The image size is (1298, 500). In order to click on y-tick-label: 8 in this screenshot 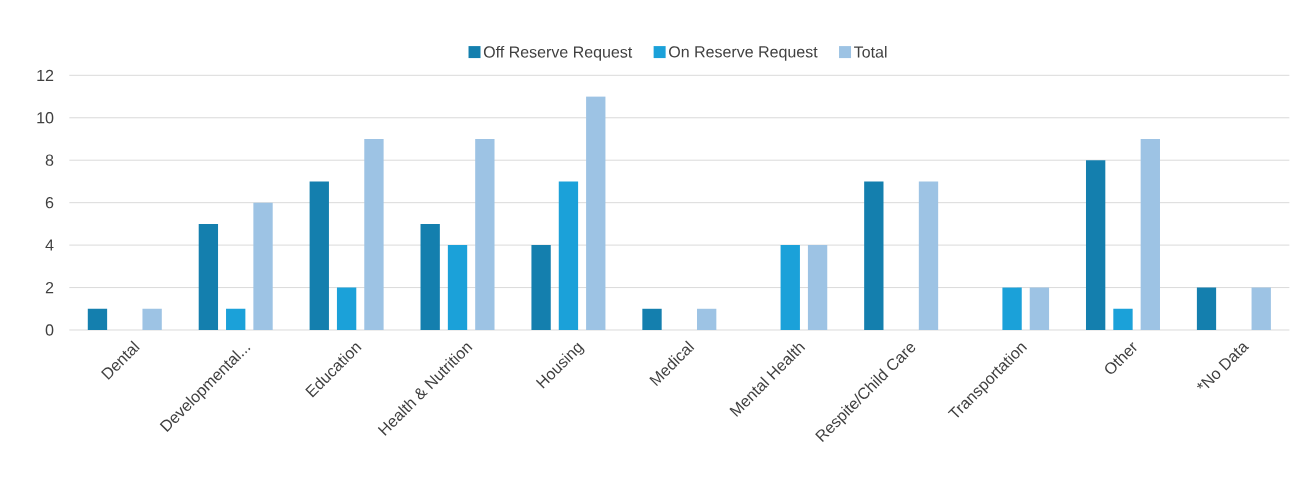, I will do `click(49, 160)`.